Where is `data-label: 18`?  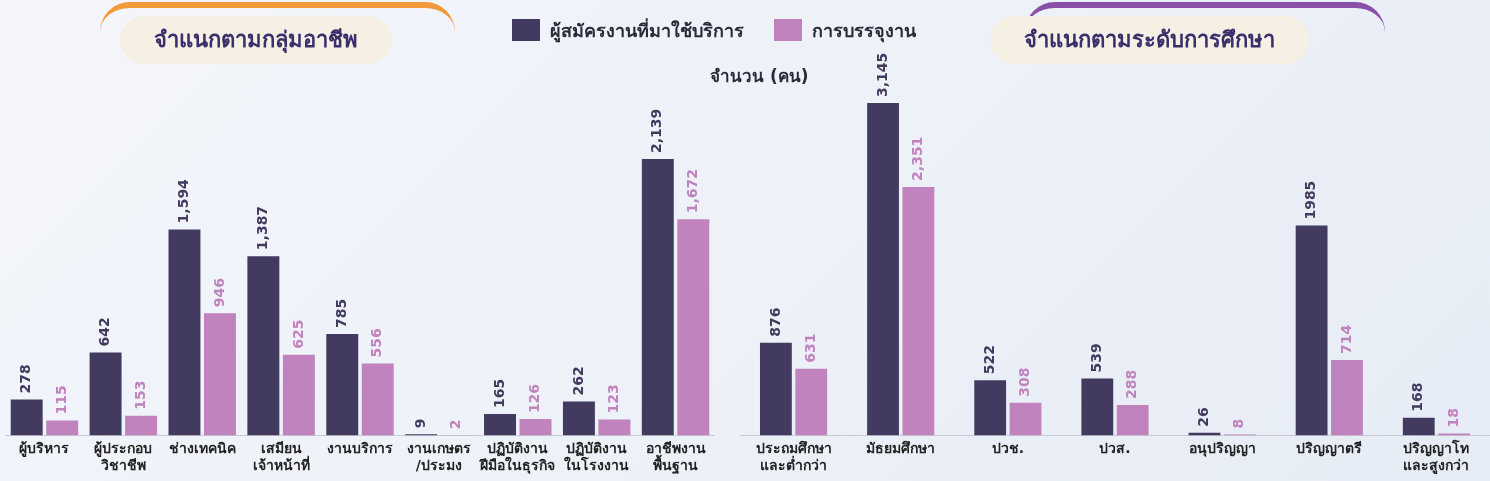
data-label: 18 is located at coordinates (1452, 418).